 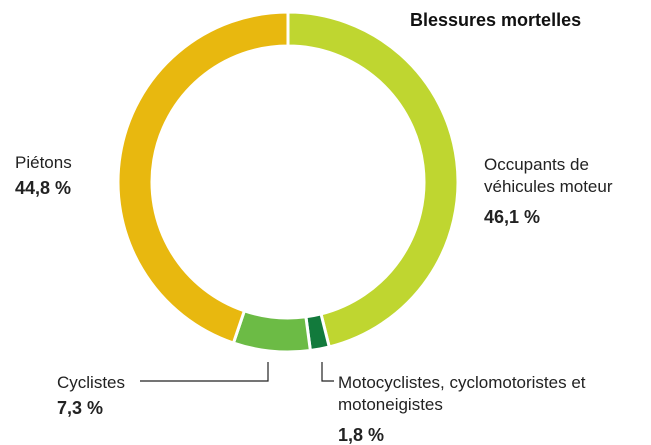 What do you see at coordinates (361, 435) in the screenshot?
I see `value-label: 1,8 %` at bounding box center [361, 435].